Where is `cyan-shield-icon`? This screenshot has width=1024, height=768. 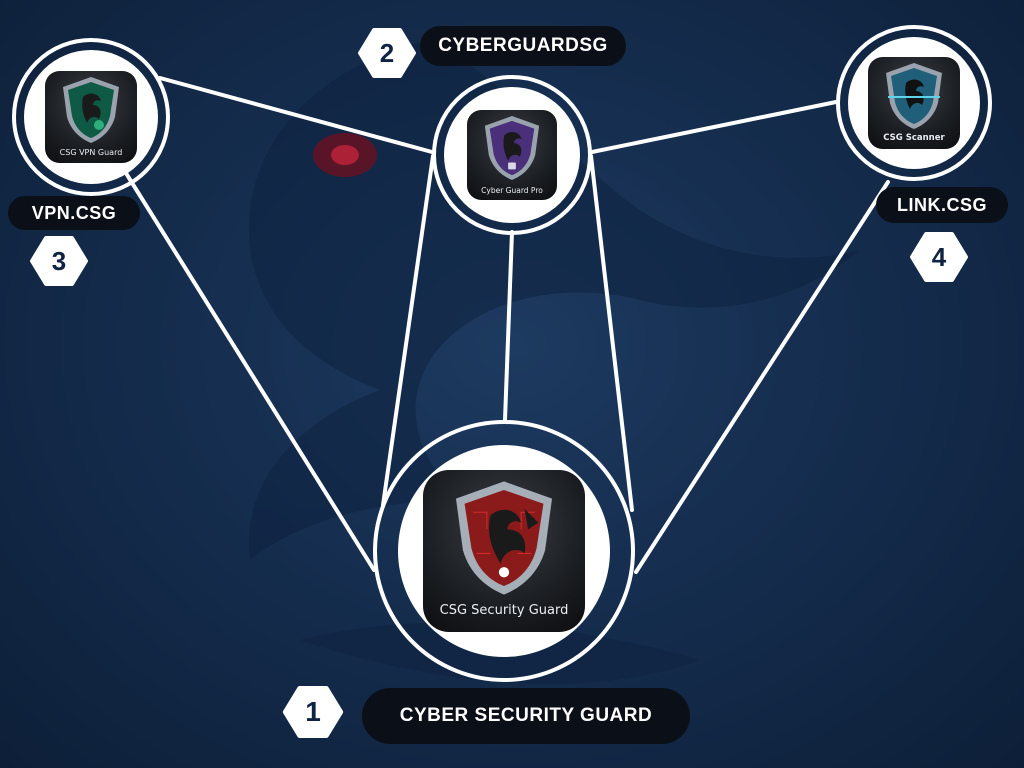
cyan-shield-icon is located at coordinates (914, 96).